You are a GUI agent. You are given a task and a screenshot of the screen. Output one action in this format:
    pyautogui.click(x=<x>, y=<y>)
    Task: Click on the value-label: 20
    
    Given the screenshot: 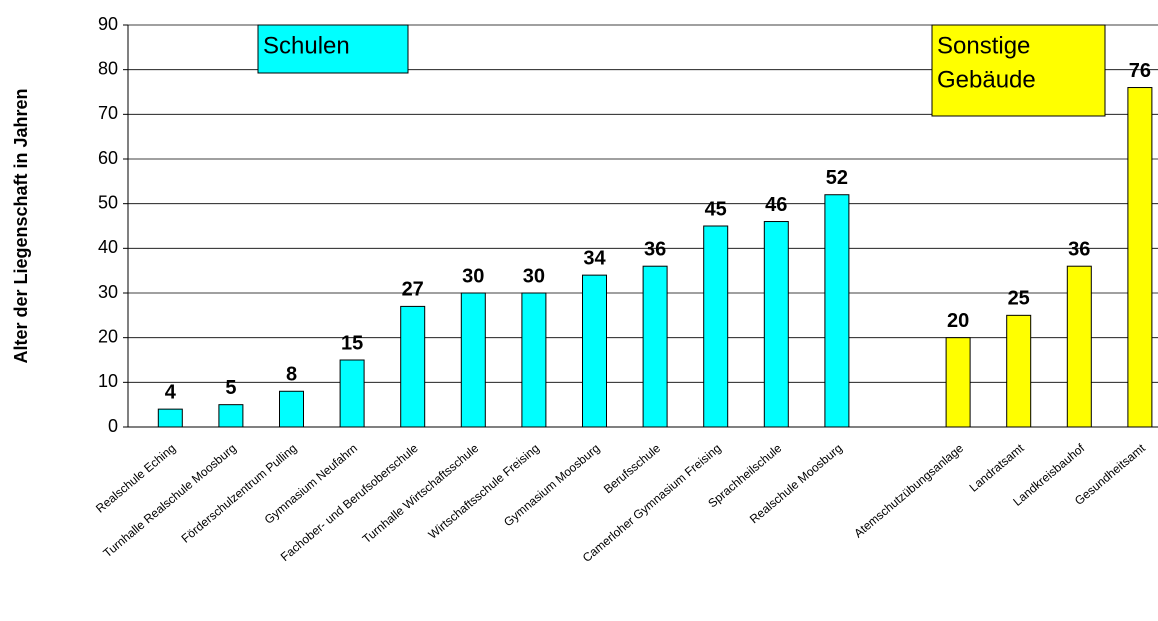 What is the action you would take?
    pyautogui.click(x=958, y=321)
    